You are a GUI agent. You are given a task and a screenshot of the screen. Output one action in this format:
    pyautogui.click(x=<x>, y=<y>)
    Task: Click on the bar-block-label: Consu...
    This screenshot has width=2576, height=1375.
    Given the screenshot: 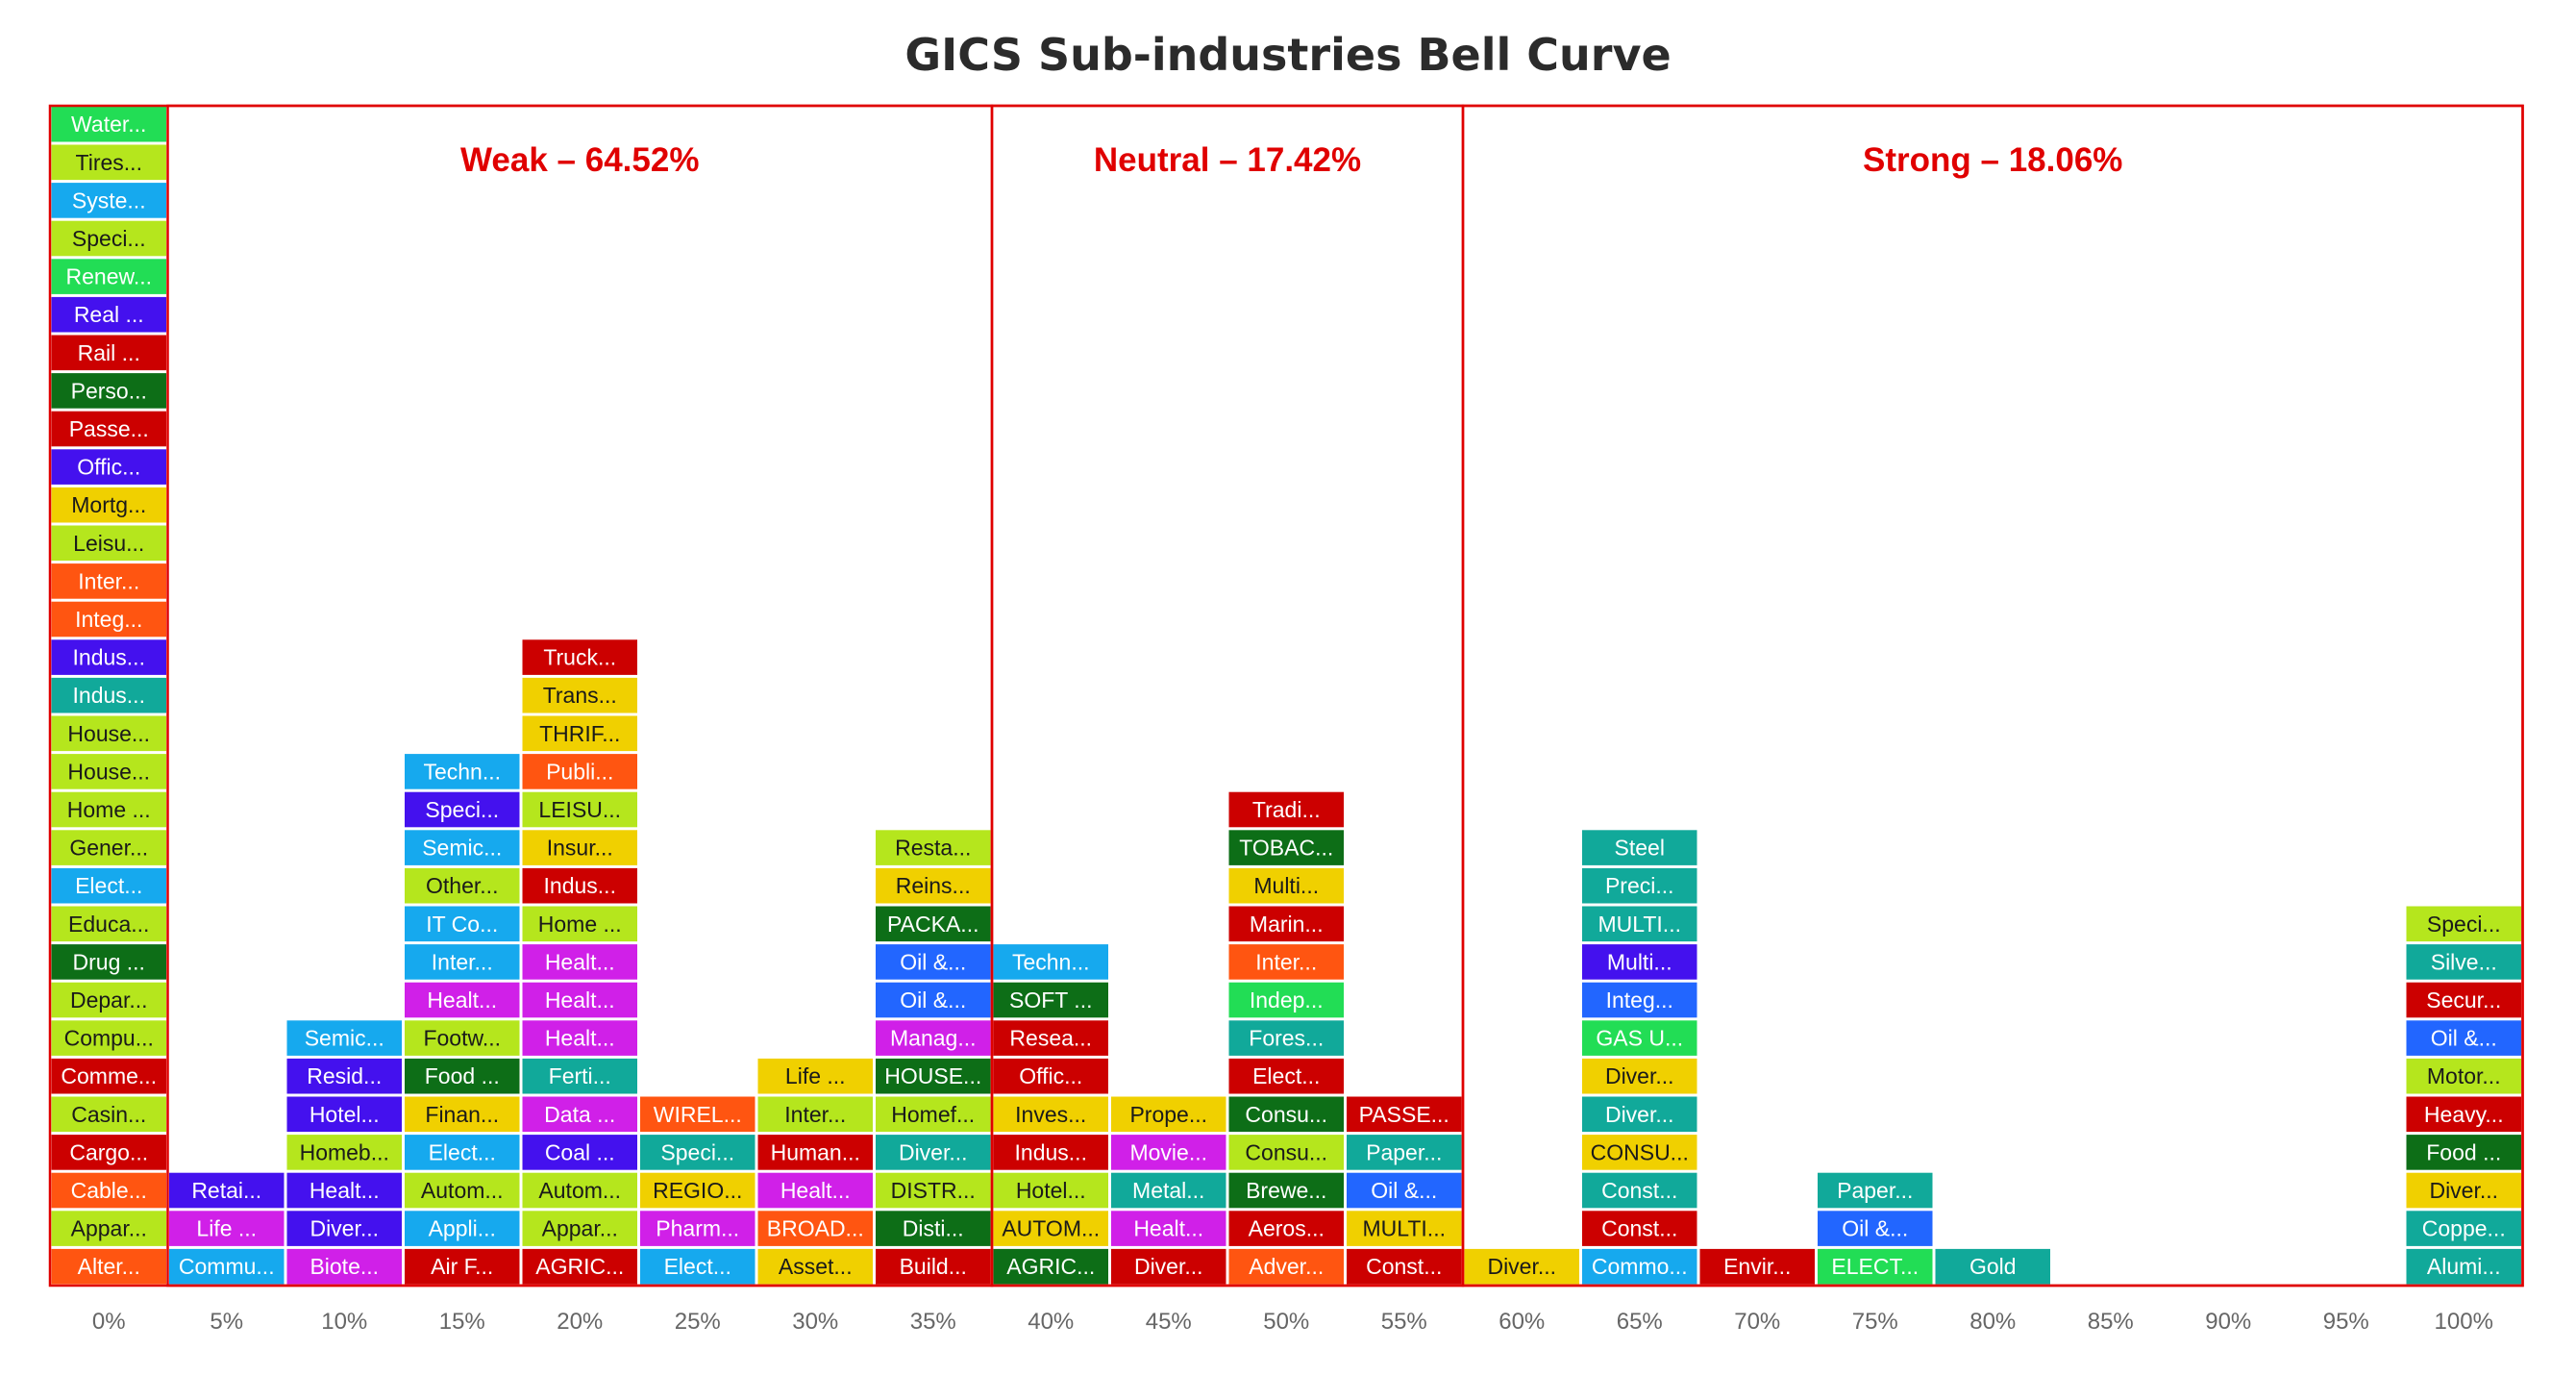 What is the action you would take?
    pyautogui.click(x=1286, y=1114)
    